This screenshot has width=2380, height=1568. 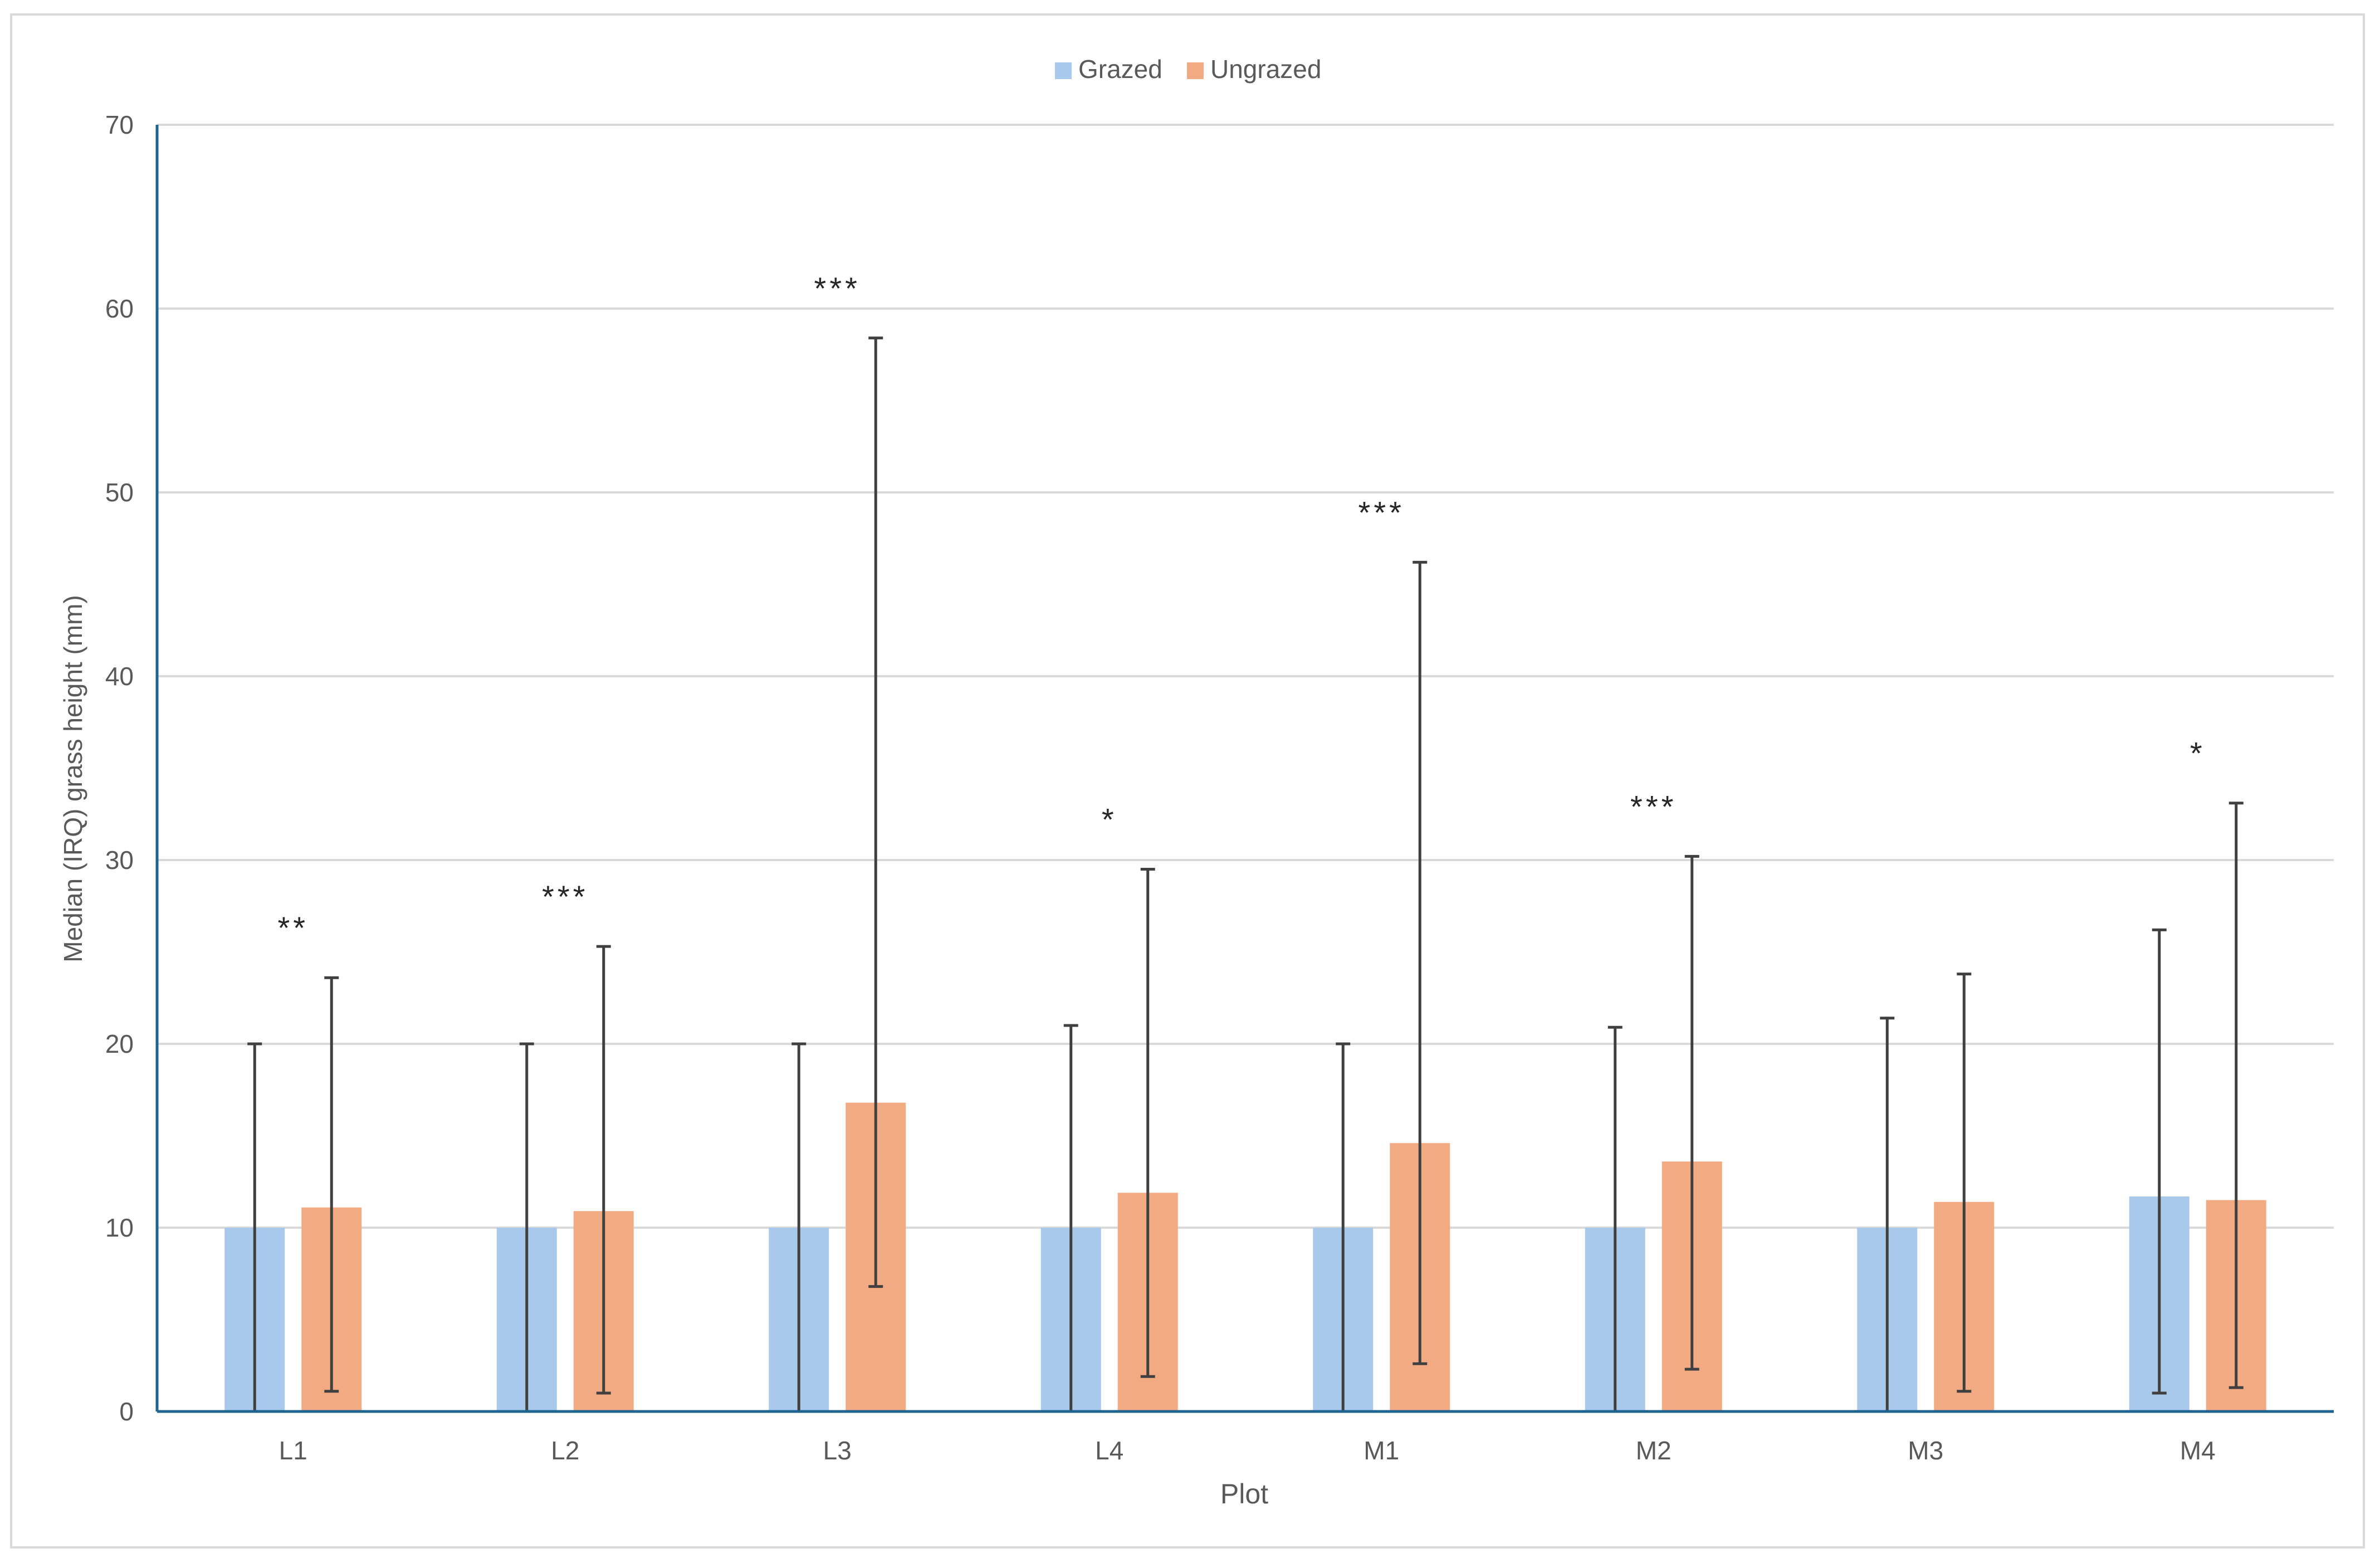 What do you see at coordinates (119, 1043) in the screenshot?
I see `y-tick-label: 20` at bounding box center [119, 1043].